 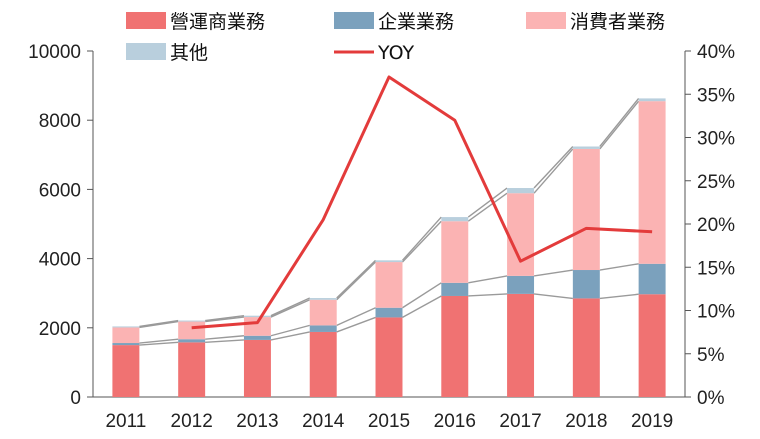 What do you see at coordinates (389, 421) in the screenshot?
I see `x-tick-label: 2015` at bounding box center [389, 421].